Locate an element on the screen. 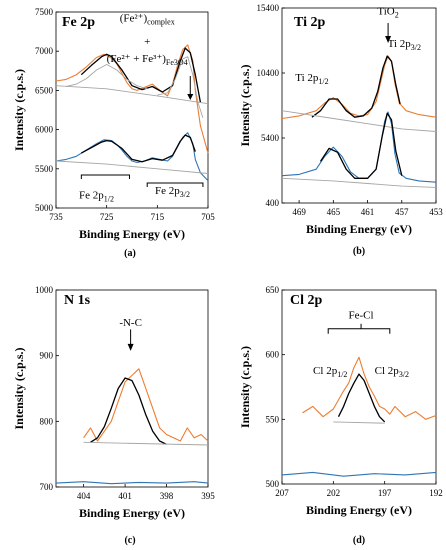 The width and height of the screenshot is (446, 550). annotation-1: Cl 2p1/2 is located at coordinates (330, 372).